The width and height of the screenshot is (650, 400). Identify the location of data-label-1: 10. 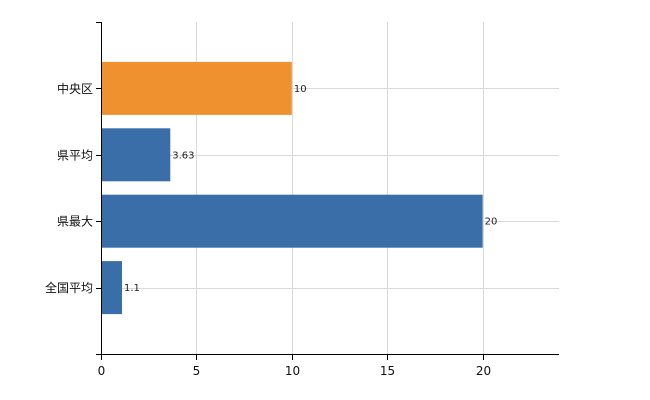
(300, 89).